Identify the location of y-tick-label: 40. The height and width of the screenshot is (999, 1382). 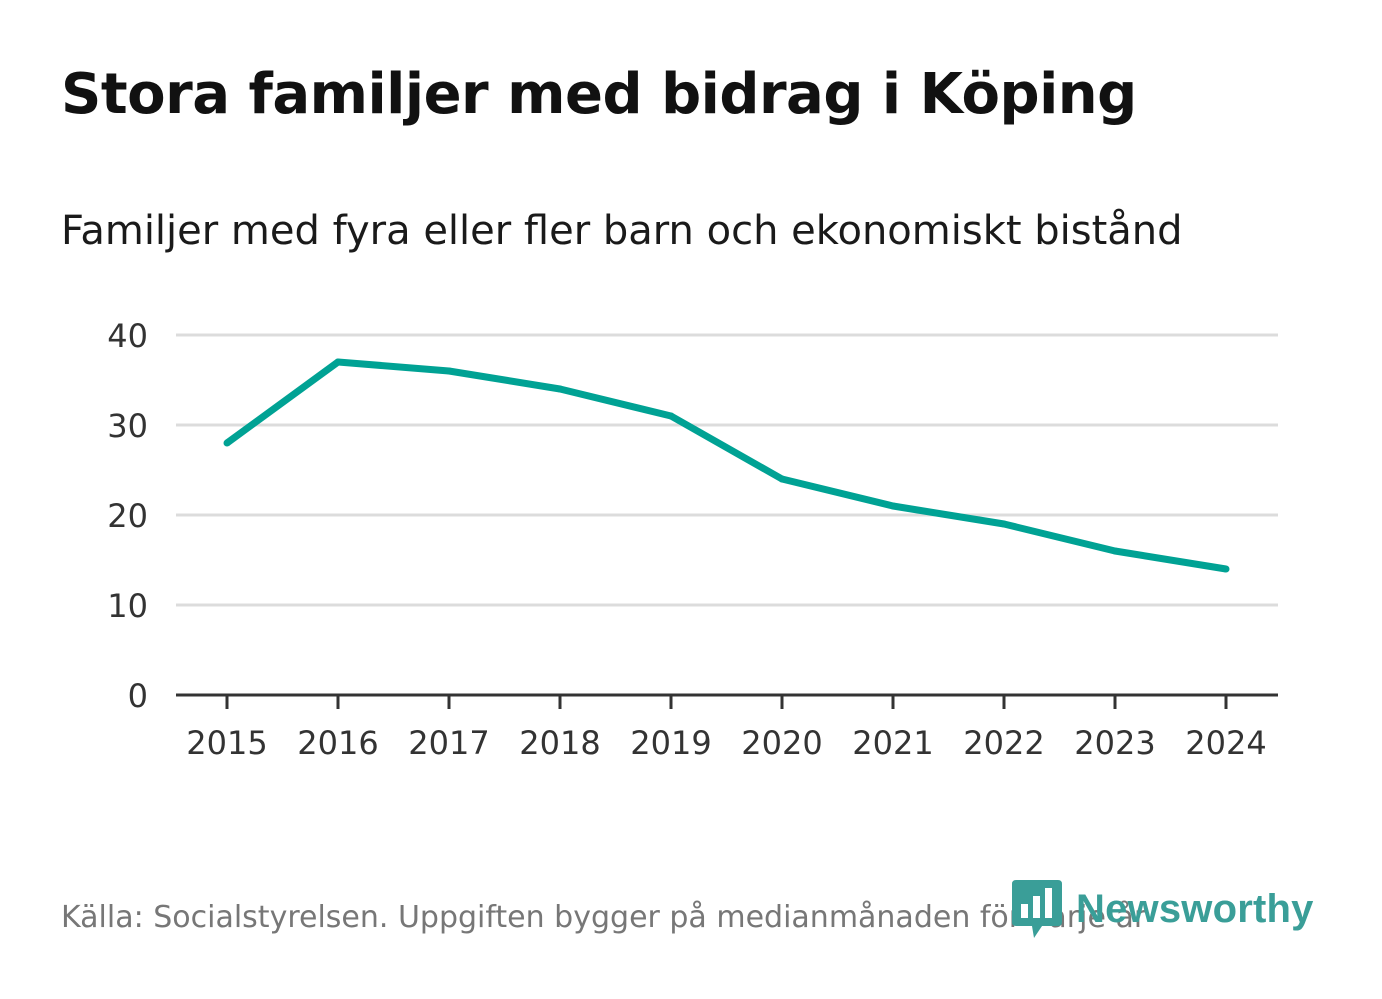
(127, 336).